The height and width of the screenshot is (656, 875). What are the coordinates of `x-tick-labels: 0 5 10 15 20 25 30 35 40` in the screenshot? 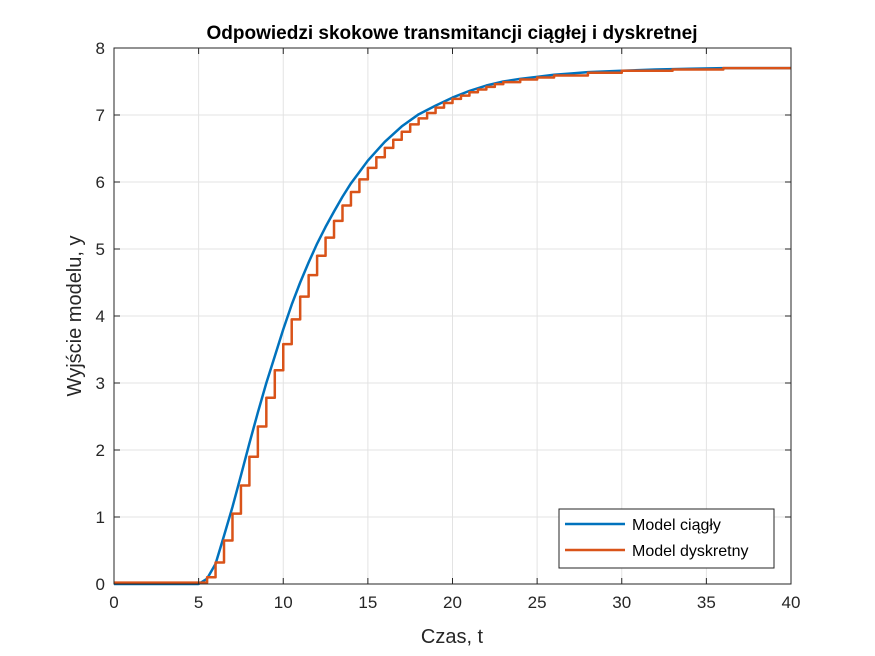 It's located at (454, 602).